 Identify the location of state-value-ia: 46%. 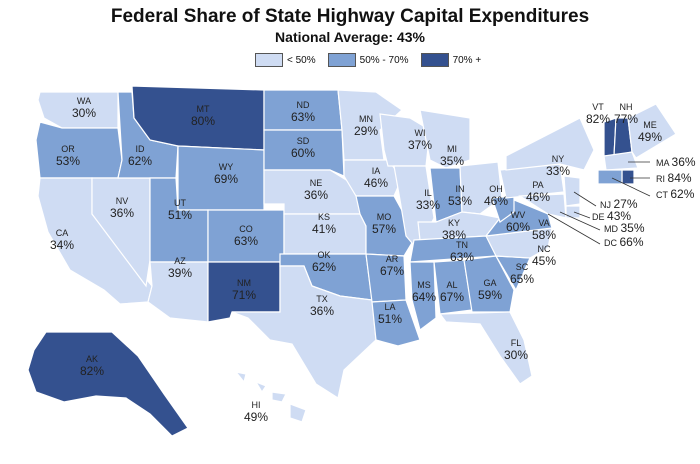
(376, 183).